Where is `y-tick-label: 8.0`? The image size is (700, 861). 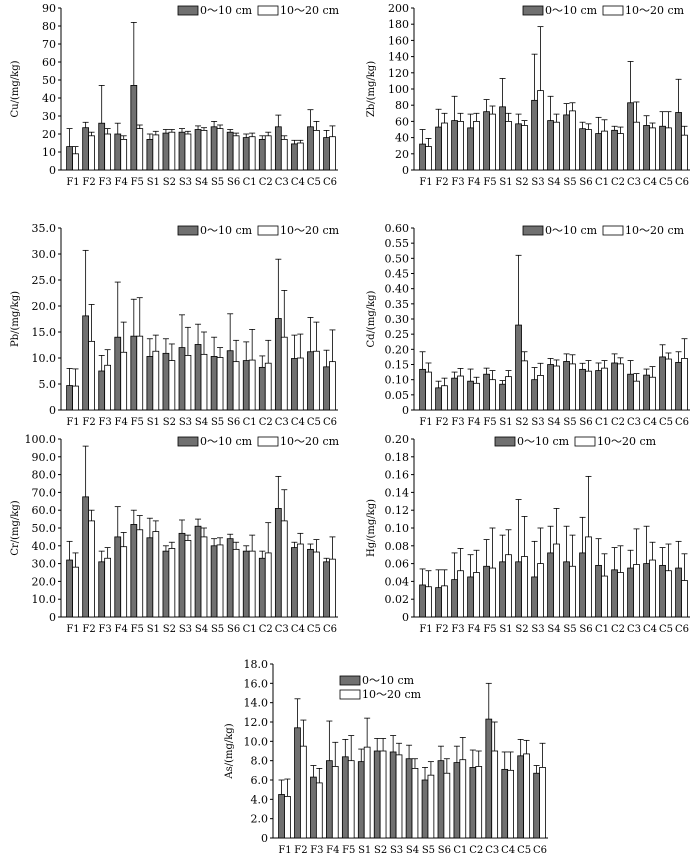 y-tick-label: 8.0 is located at coordinates (260, 761).